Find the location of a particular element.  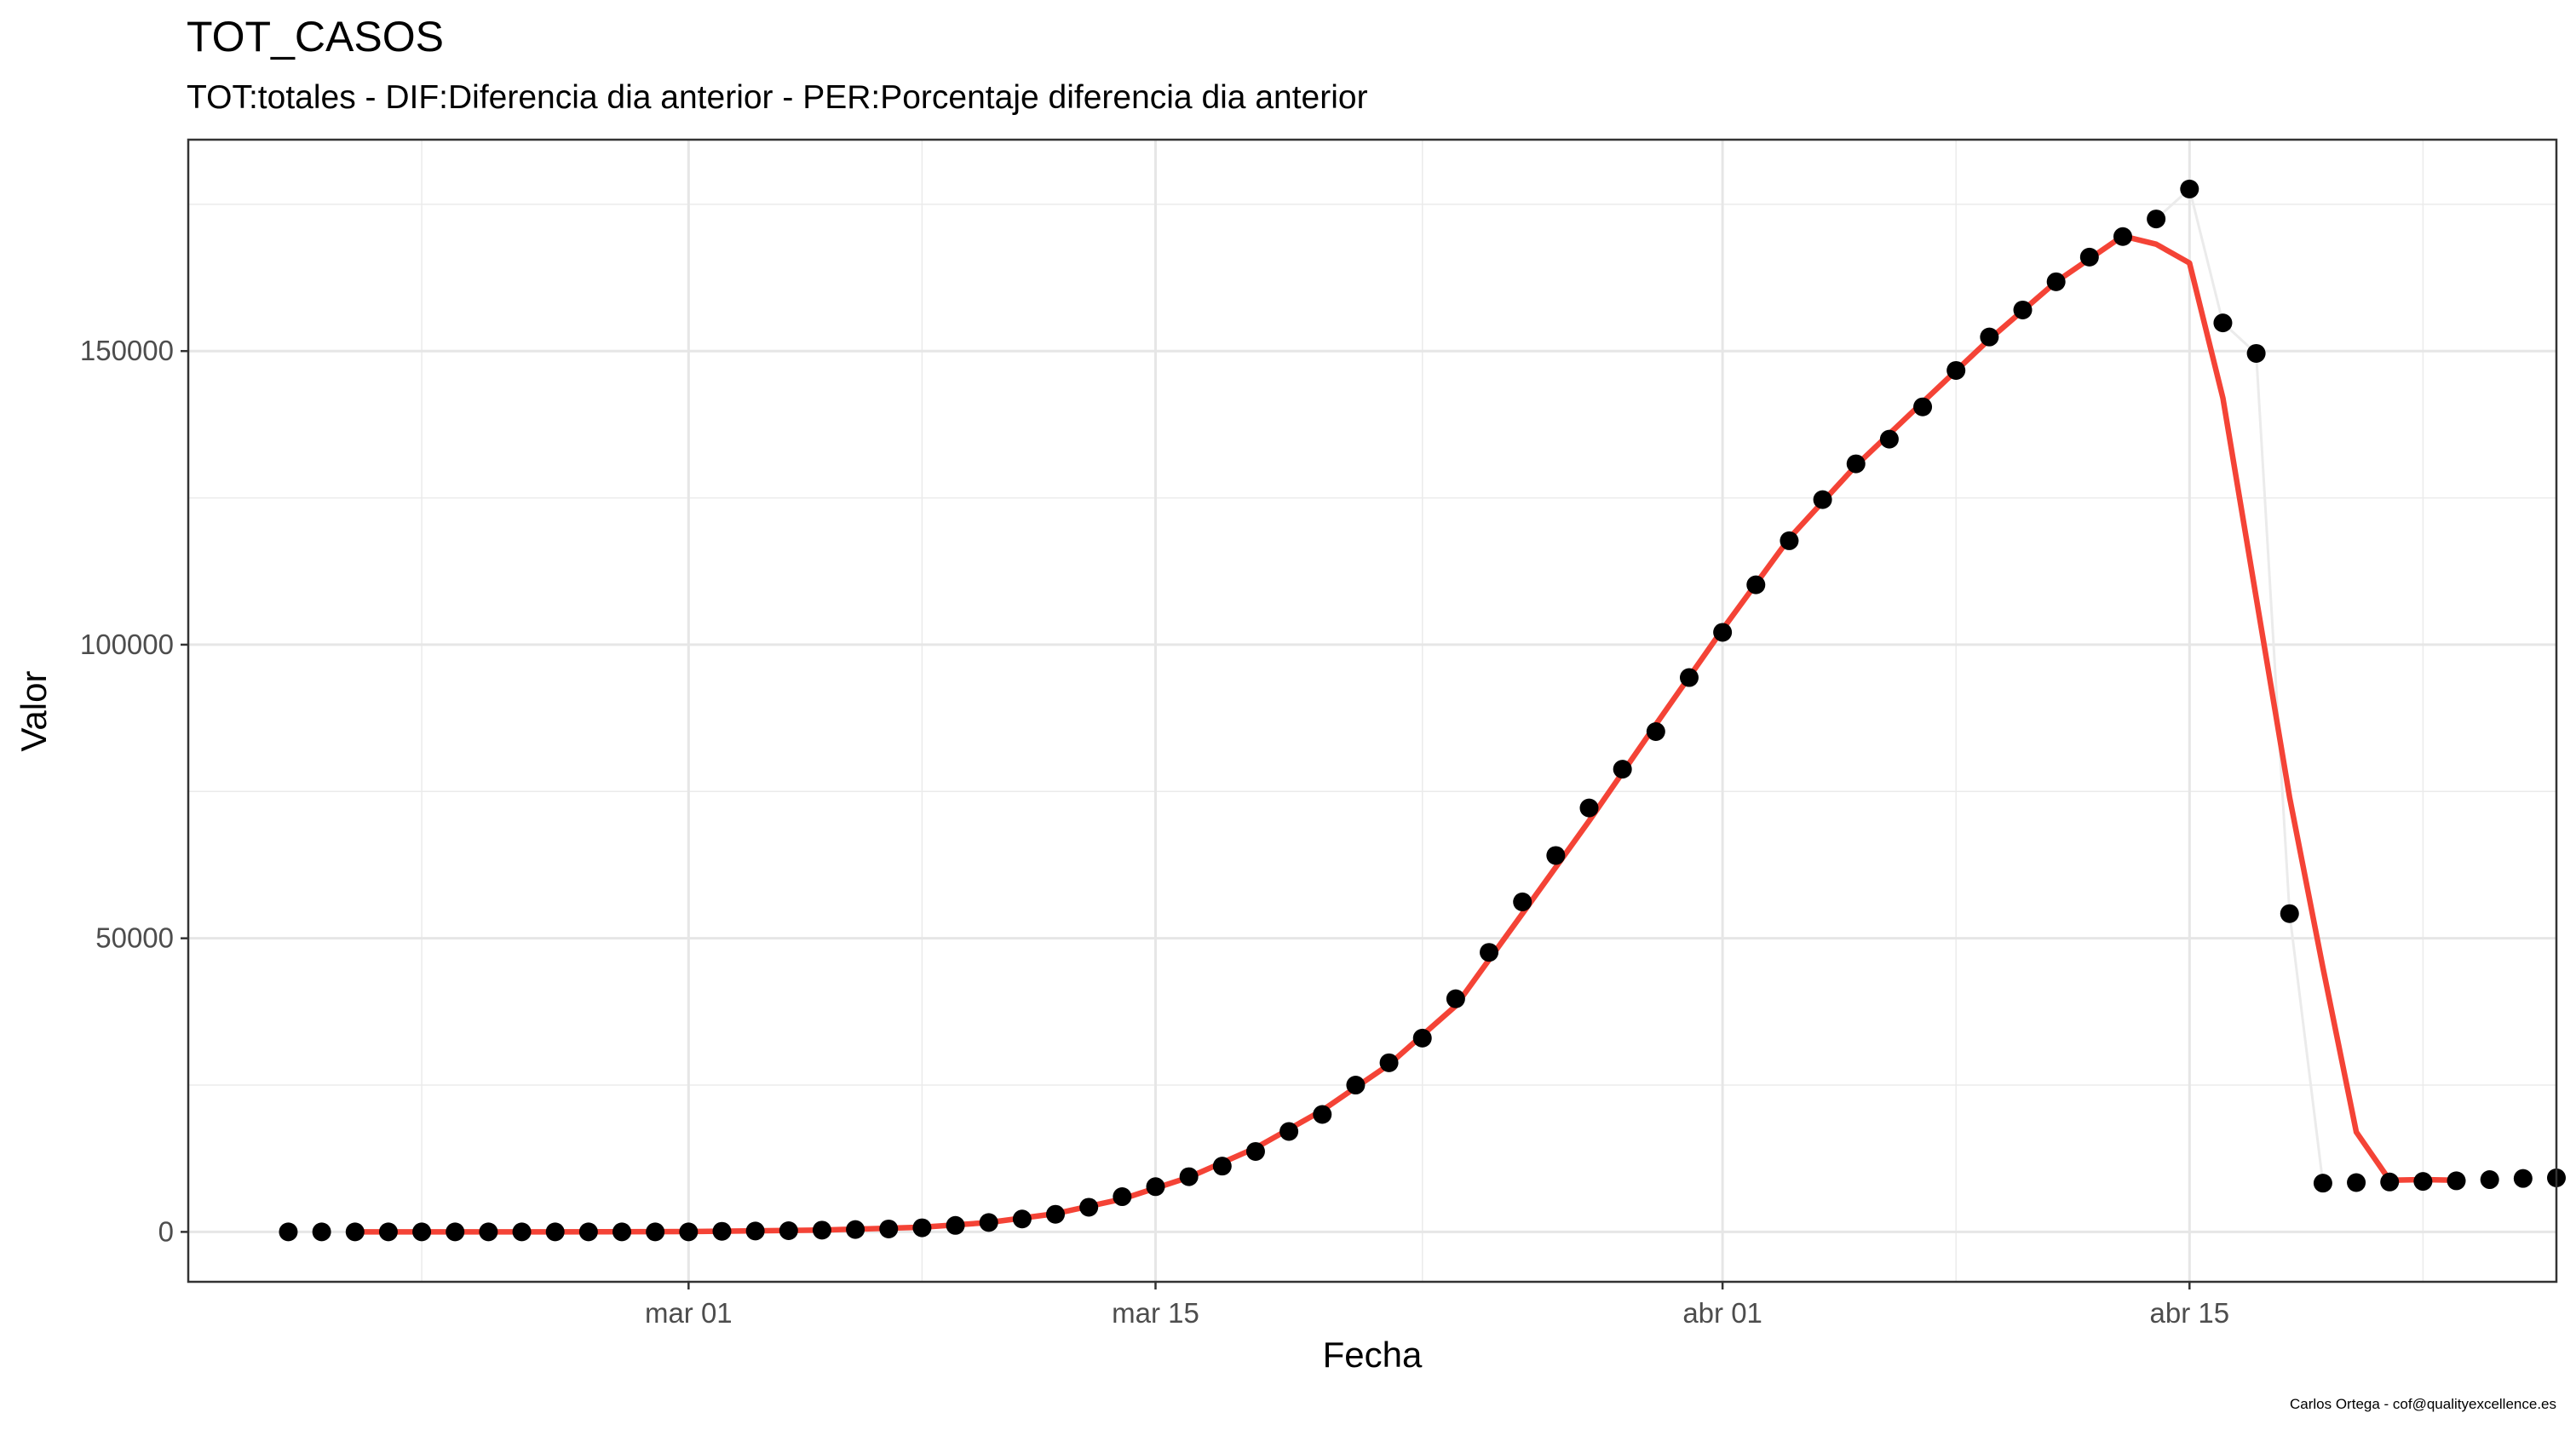

x-axis-title: Fecha is located at coordinates (1373, 1355).